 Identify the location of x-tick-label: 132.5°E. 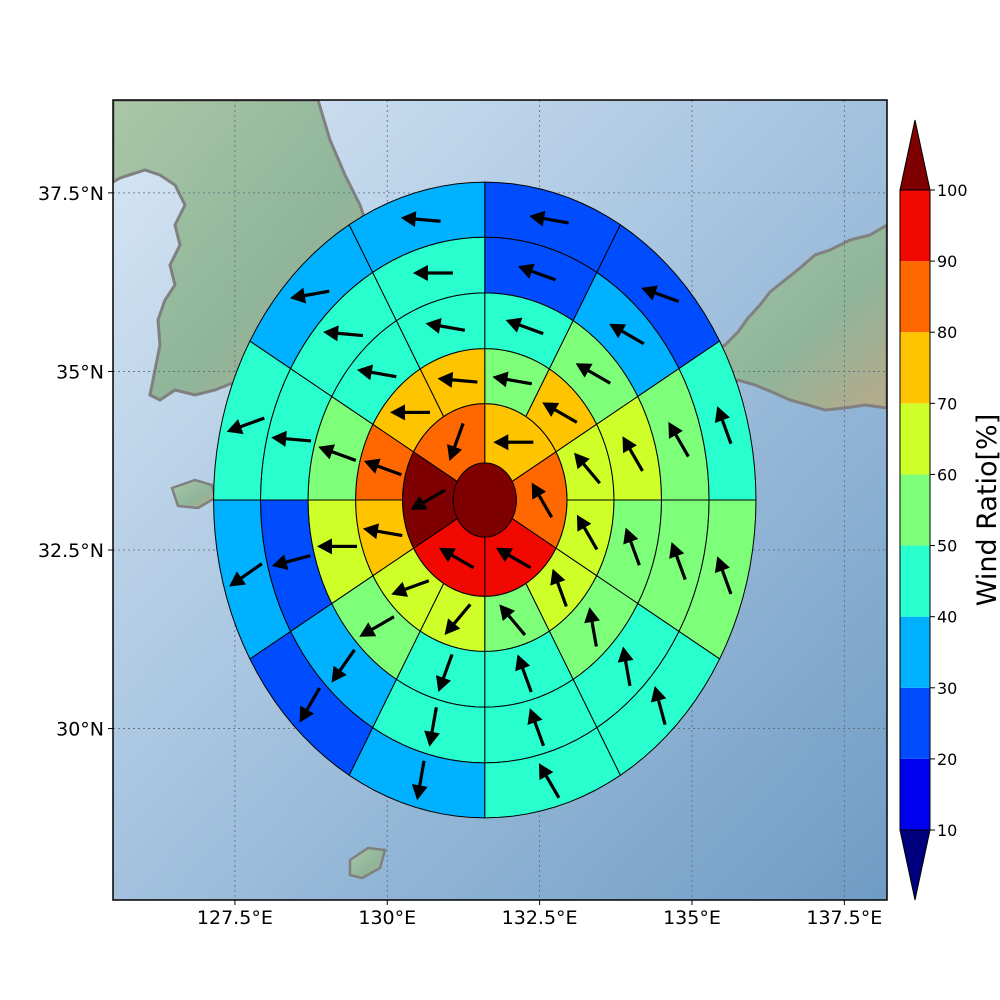
(540, 918).